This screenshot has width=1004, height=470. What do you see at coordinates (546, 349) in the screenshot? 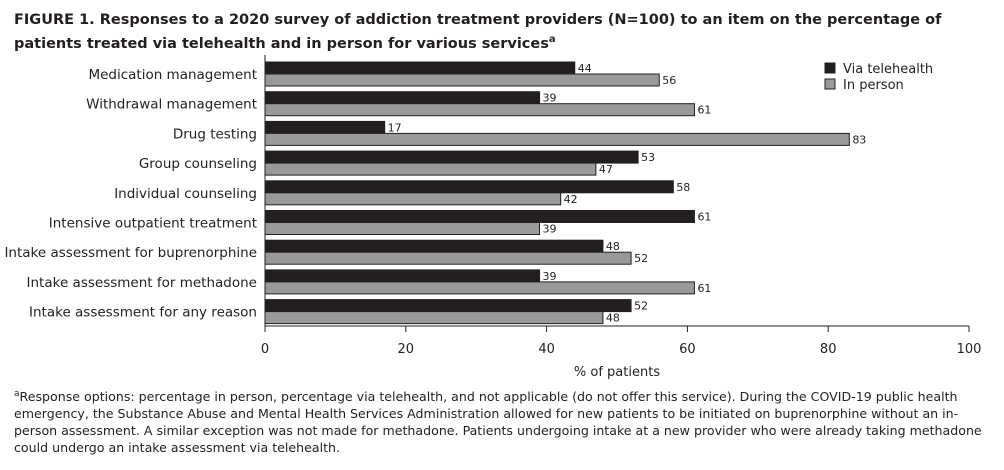
I see `x-tick-label: 40` at bounding box center [546, 349].